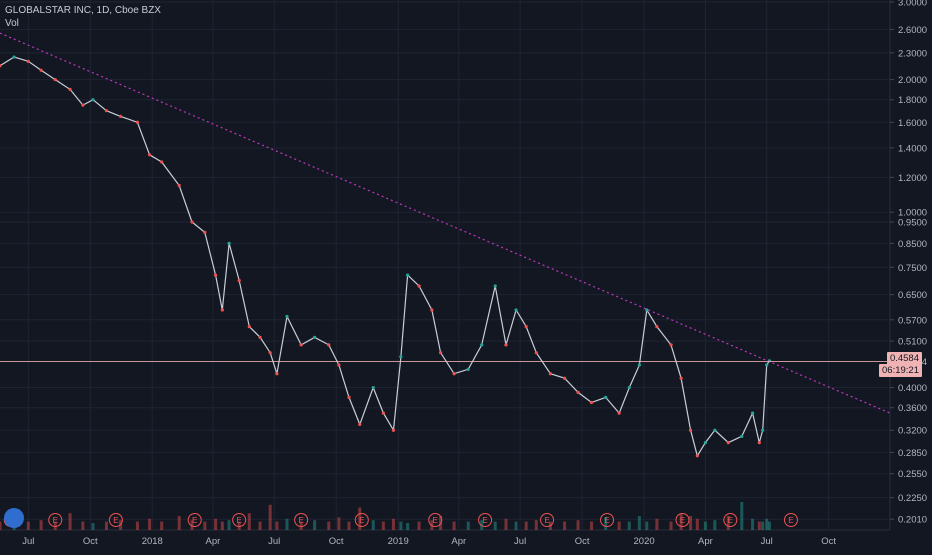 This screenshot has height=555, width=932. Describe the element at coordinates (912, 123) in the screenshot. I see `y-tick-label: 1.6000` at that location.